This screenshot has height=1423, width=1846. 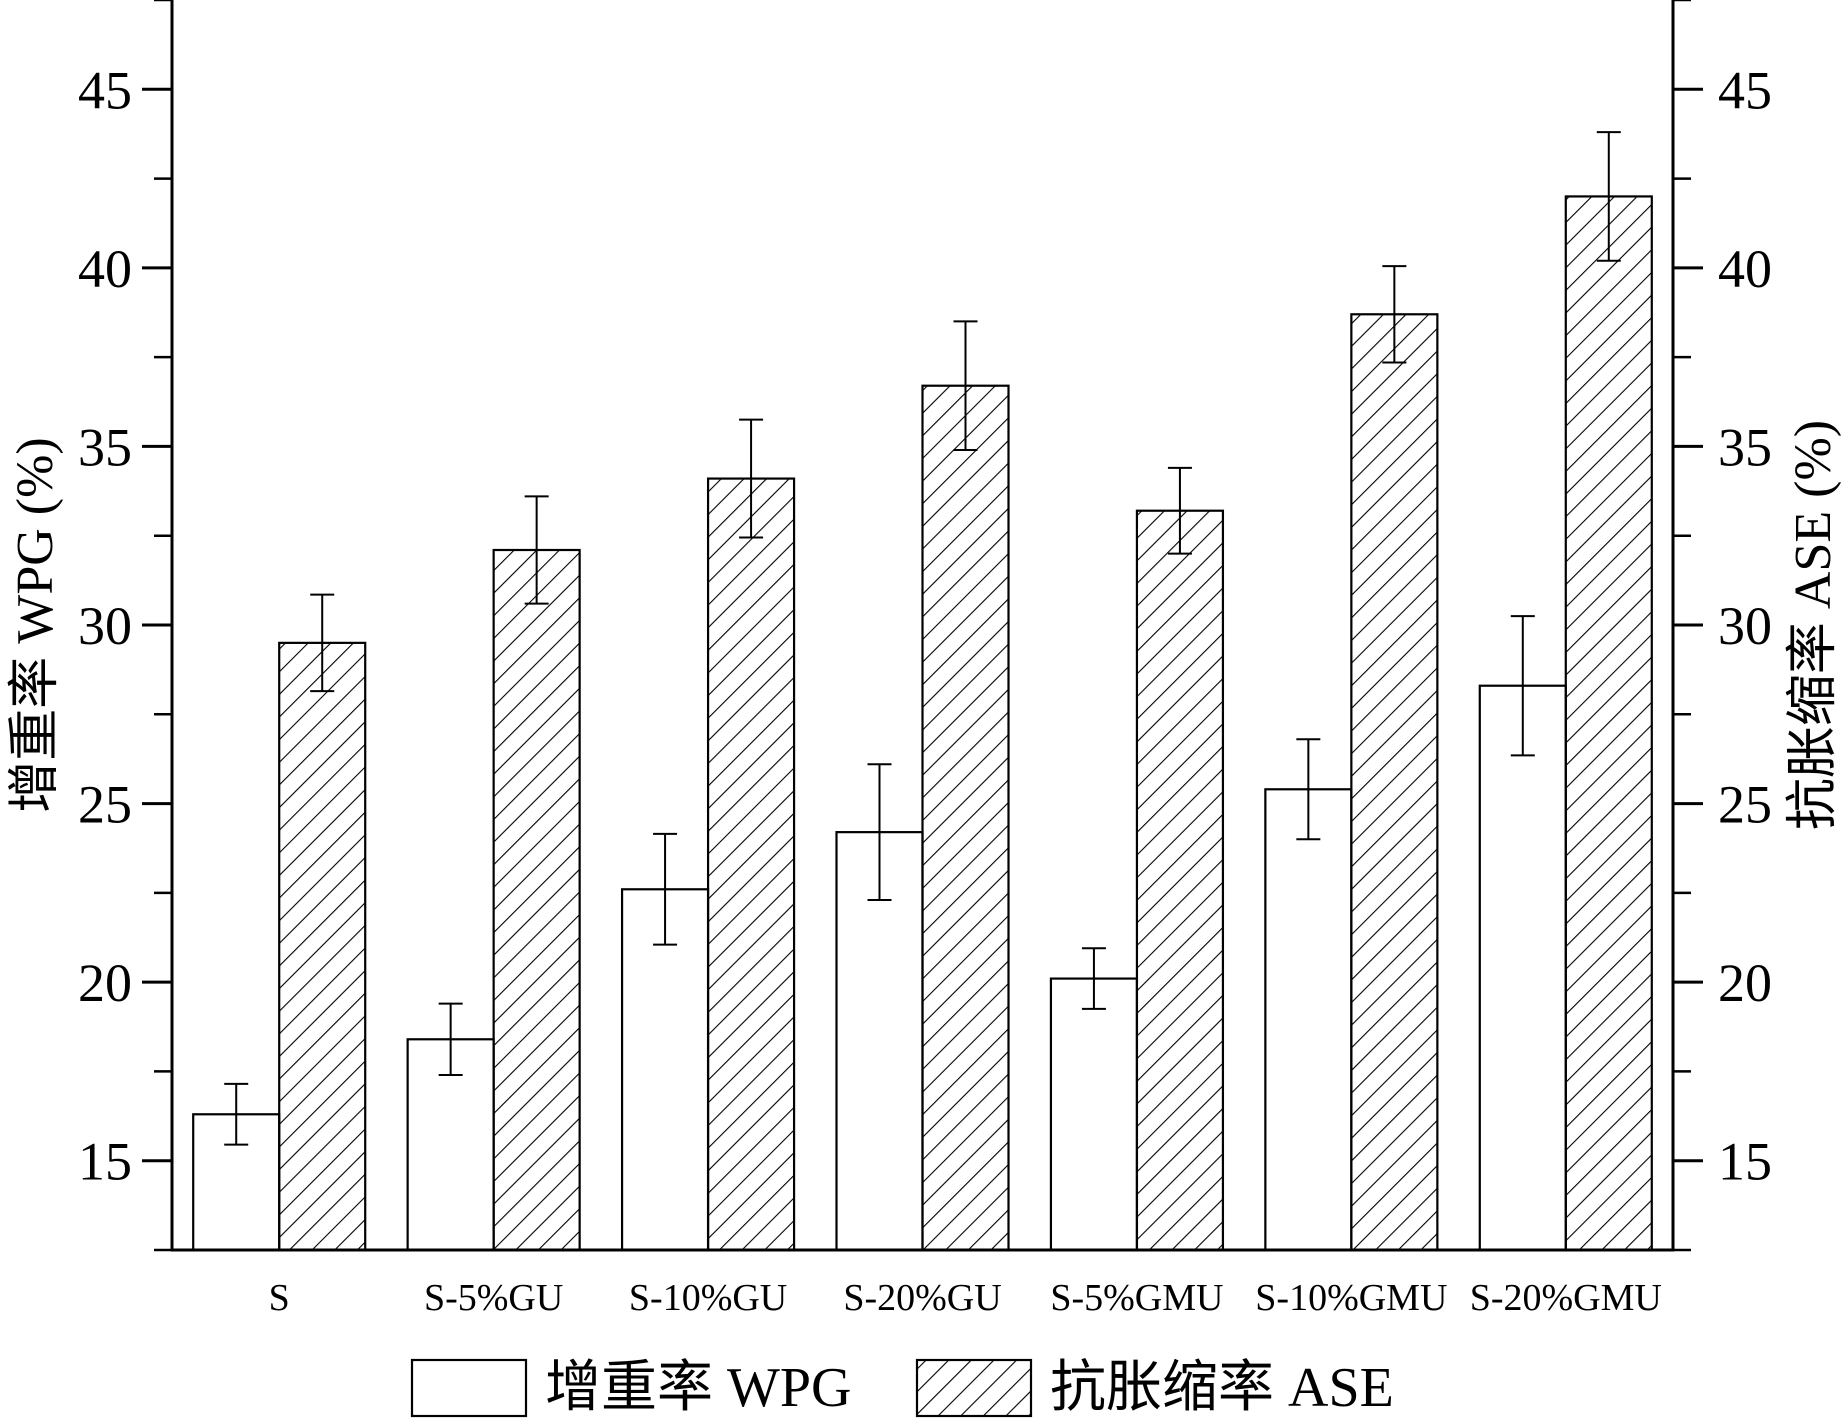 I want to click on legend-label-wpg: 增重率 WPG, so click(x=698, y=1388).